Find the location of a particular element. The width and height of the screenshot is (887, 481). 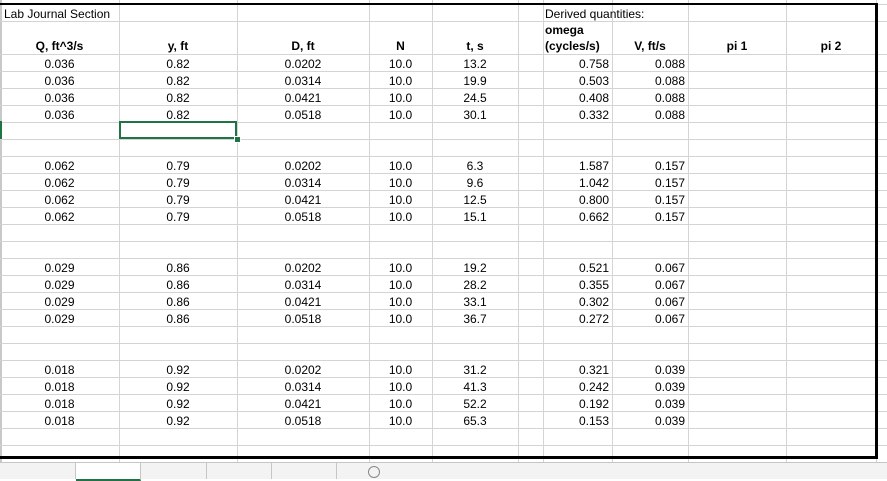

header-q: Q, ft^3/s is located at coordinates (59, 46).